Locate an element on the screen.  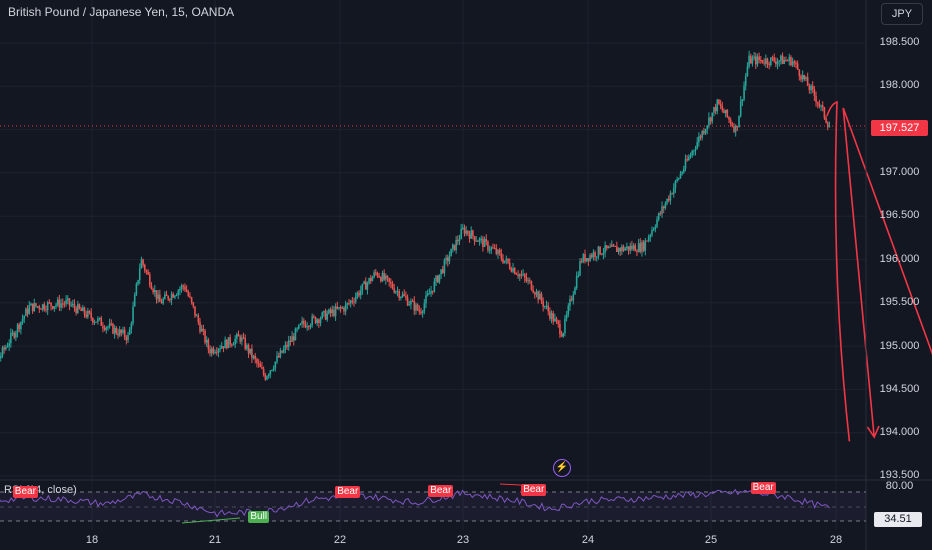
instrument-title: British Pound / Japanese Yen, 15, OANDA is located at coordinates (121, 12).